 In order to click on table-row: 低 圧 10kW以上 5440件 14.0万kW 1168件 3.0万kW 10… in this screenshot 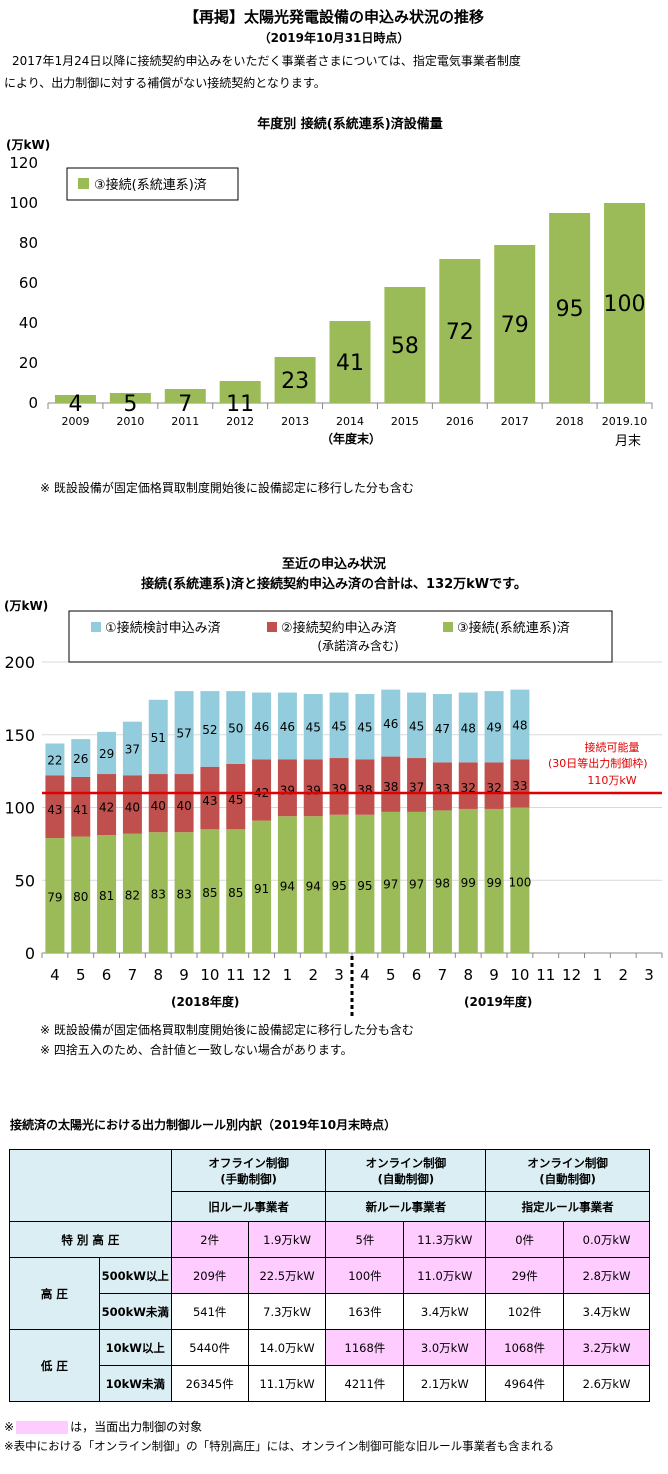, I will do `click(329, 1365)`.